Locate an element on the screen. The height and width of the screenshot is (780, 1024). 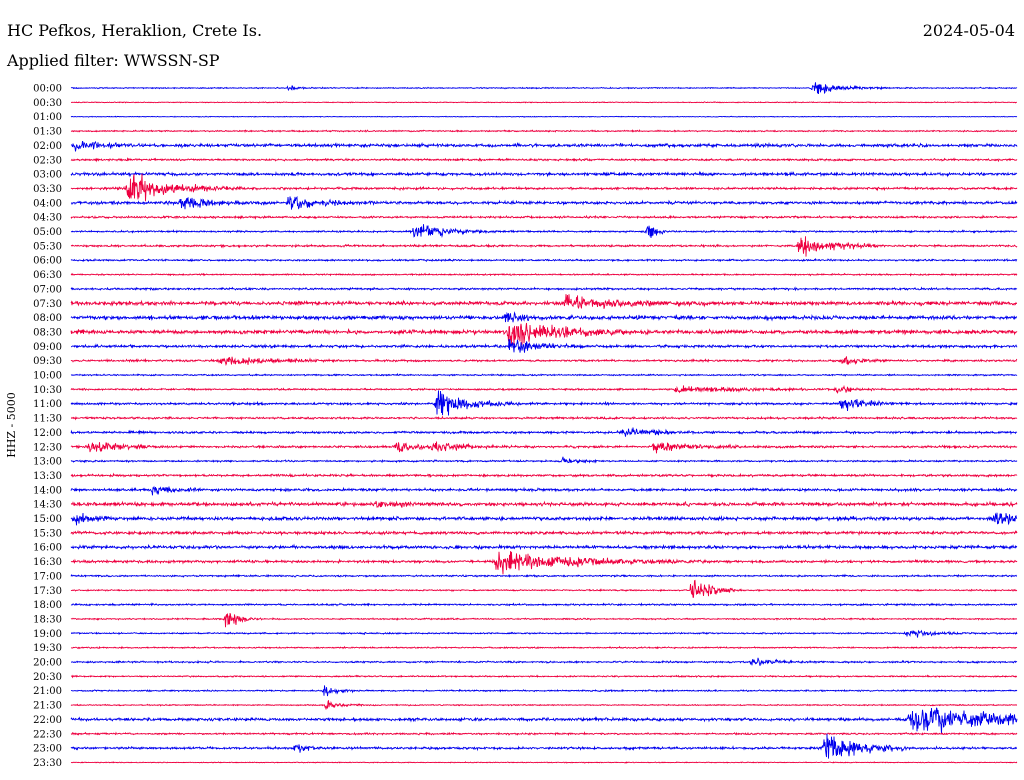
time-label: 07:00 is located at coordinates (47, 289).